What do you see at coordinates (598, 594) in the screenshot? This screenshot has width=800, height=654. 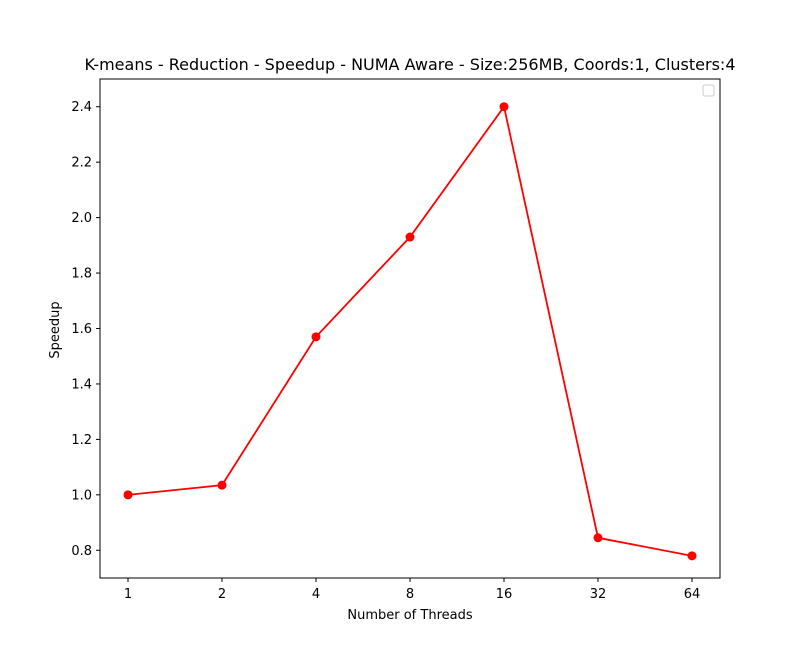 I see `x-tick-label: 32` at bounding box center [598, 594].